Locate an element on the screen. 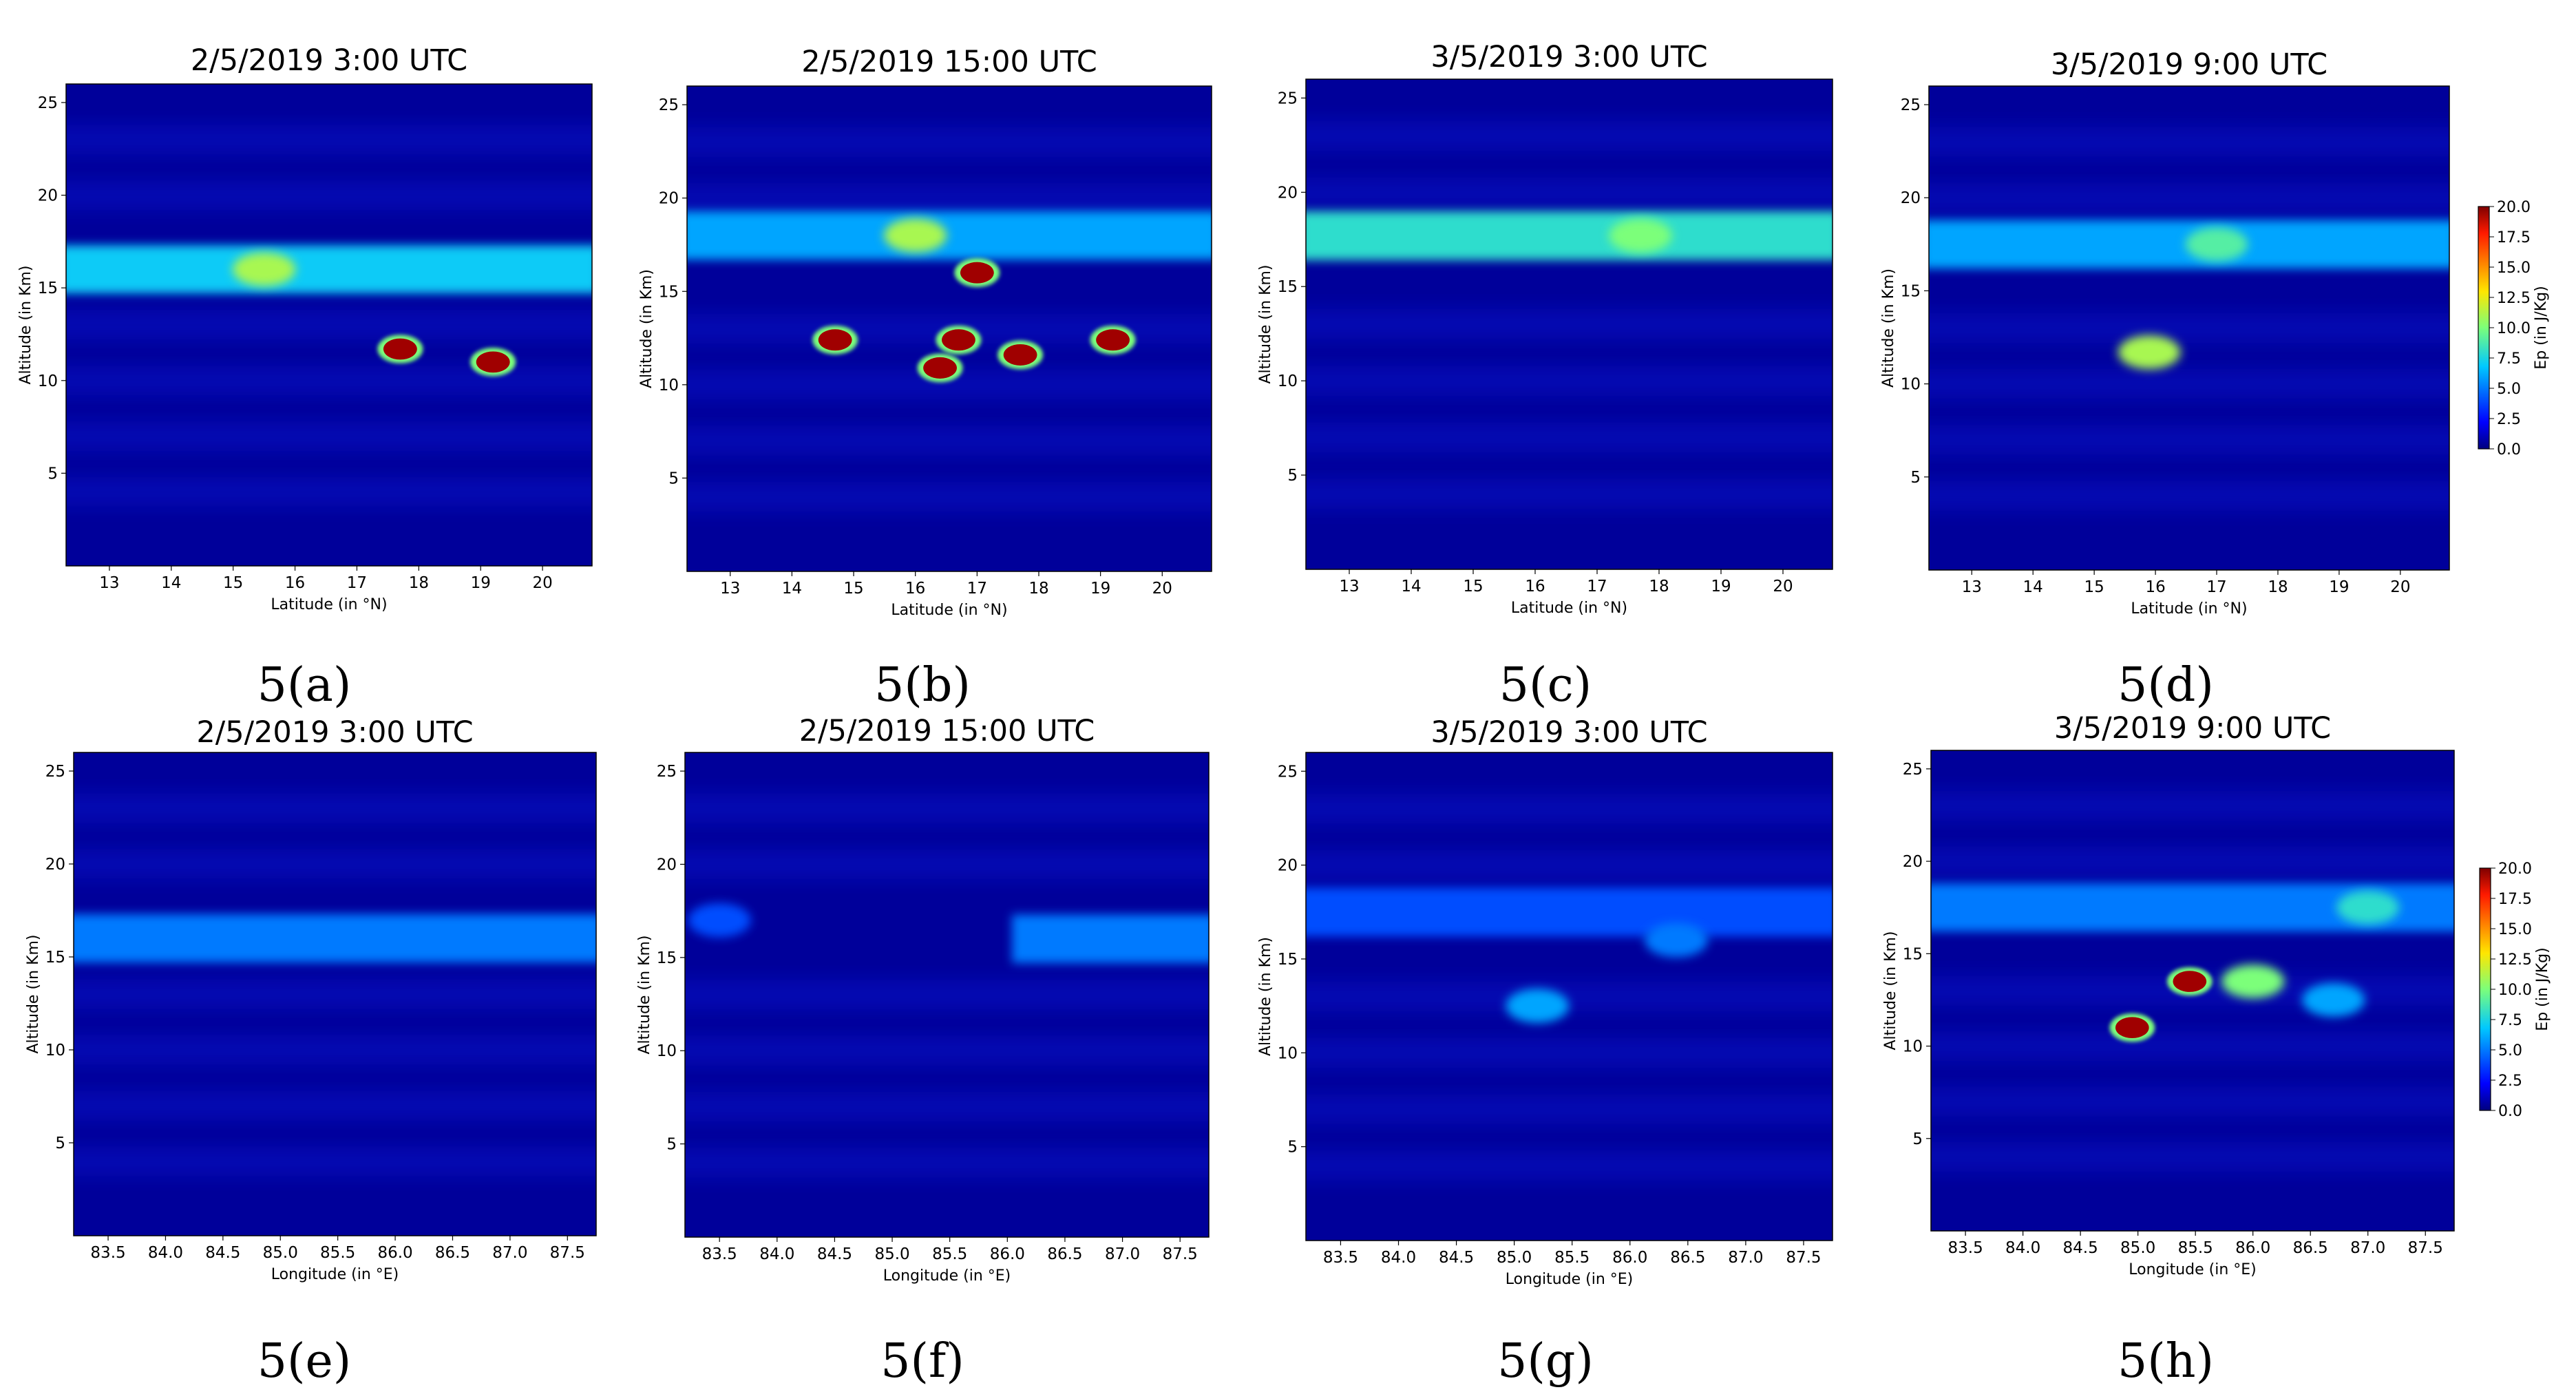 The height and width of the screenshot is (1392, 2576). x-axis-label: Longitude (in °E) is located at coordinates (1570, 1280).